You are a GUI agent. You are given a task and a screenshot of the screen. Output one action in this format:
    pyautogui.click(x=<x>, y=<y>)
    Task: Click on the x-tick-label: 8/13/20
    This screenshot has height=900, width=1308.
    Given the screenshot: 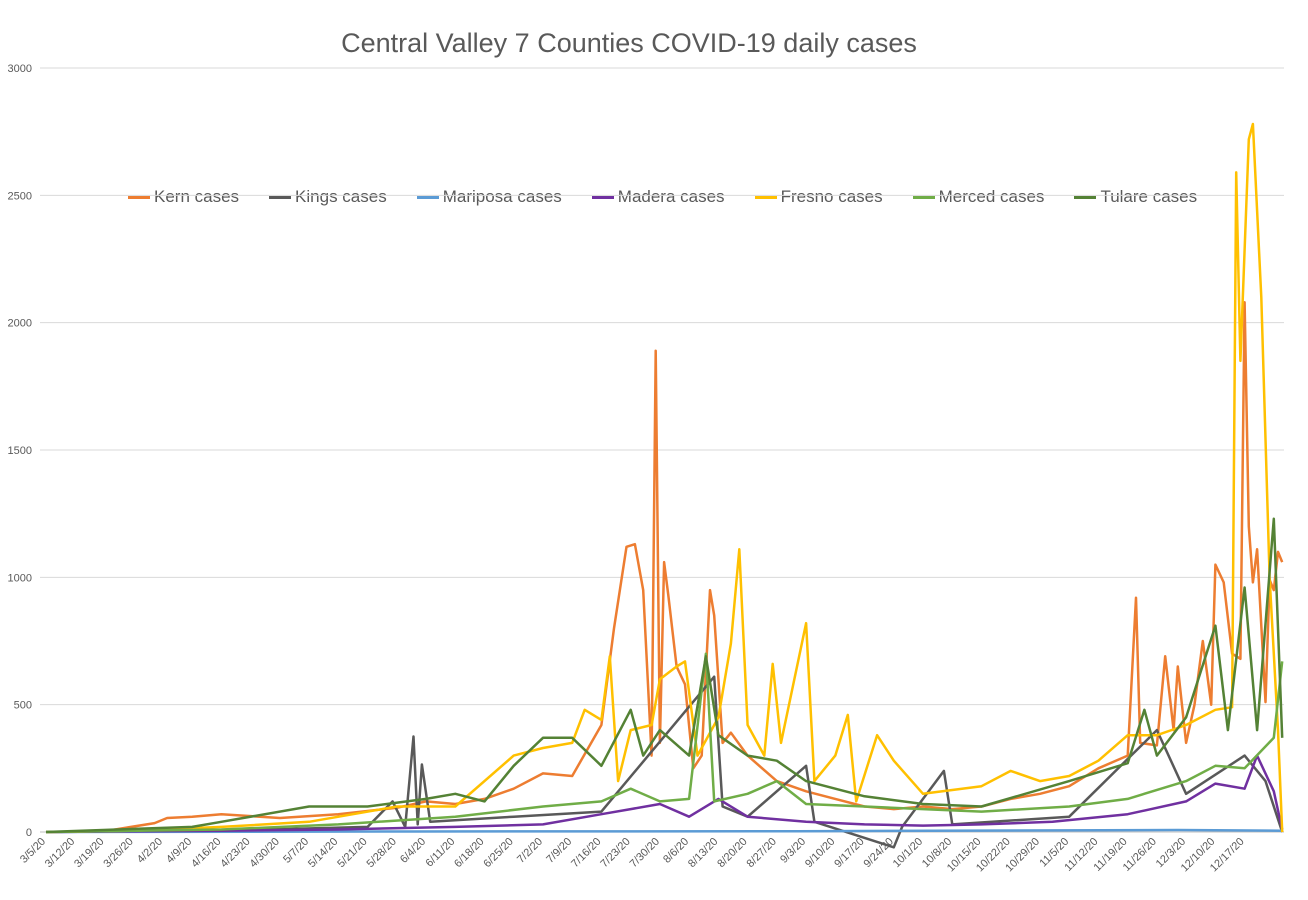 What is the action you would take?
    pyautogui.click(x=703, y=853)
    